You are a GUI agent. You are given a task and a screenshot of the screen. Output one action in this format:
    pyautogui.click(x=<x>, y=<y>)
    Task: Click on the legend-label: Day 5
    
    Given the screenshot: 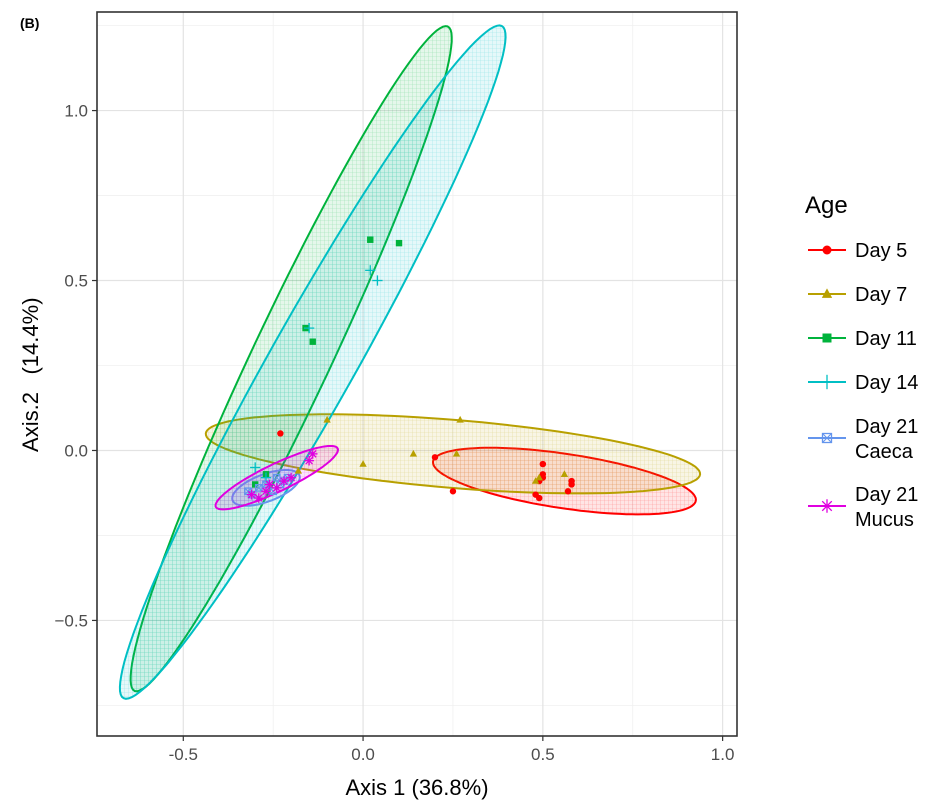 What is the action you would take?
    pyautogui.click(x=881, y=251)
    